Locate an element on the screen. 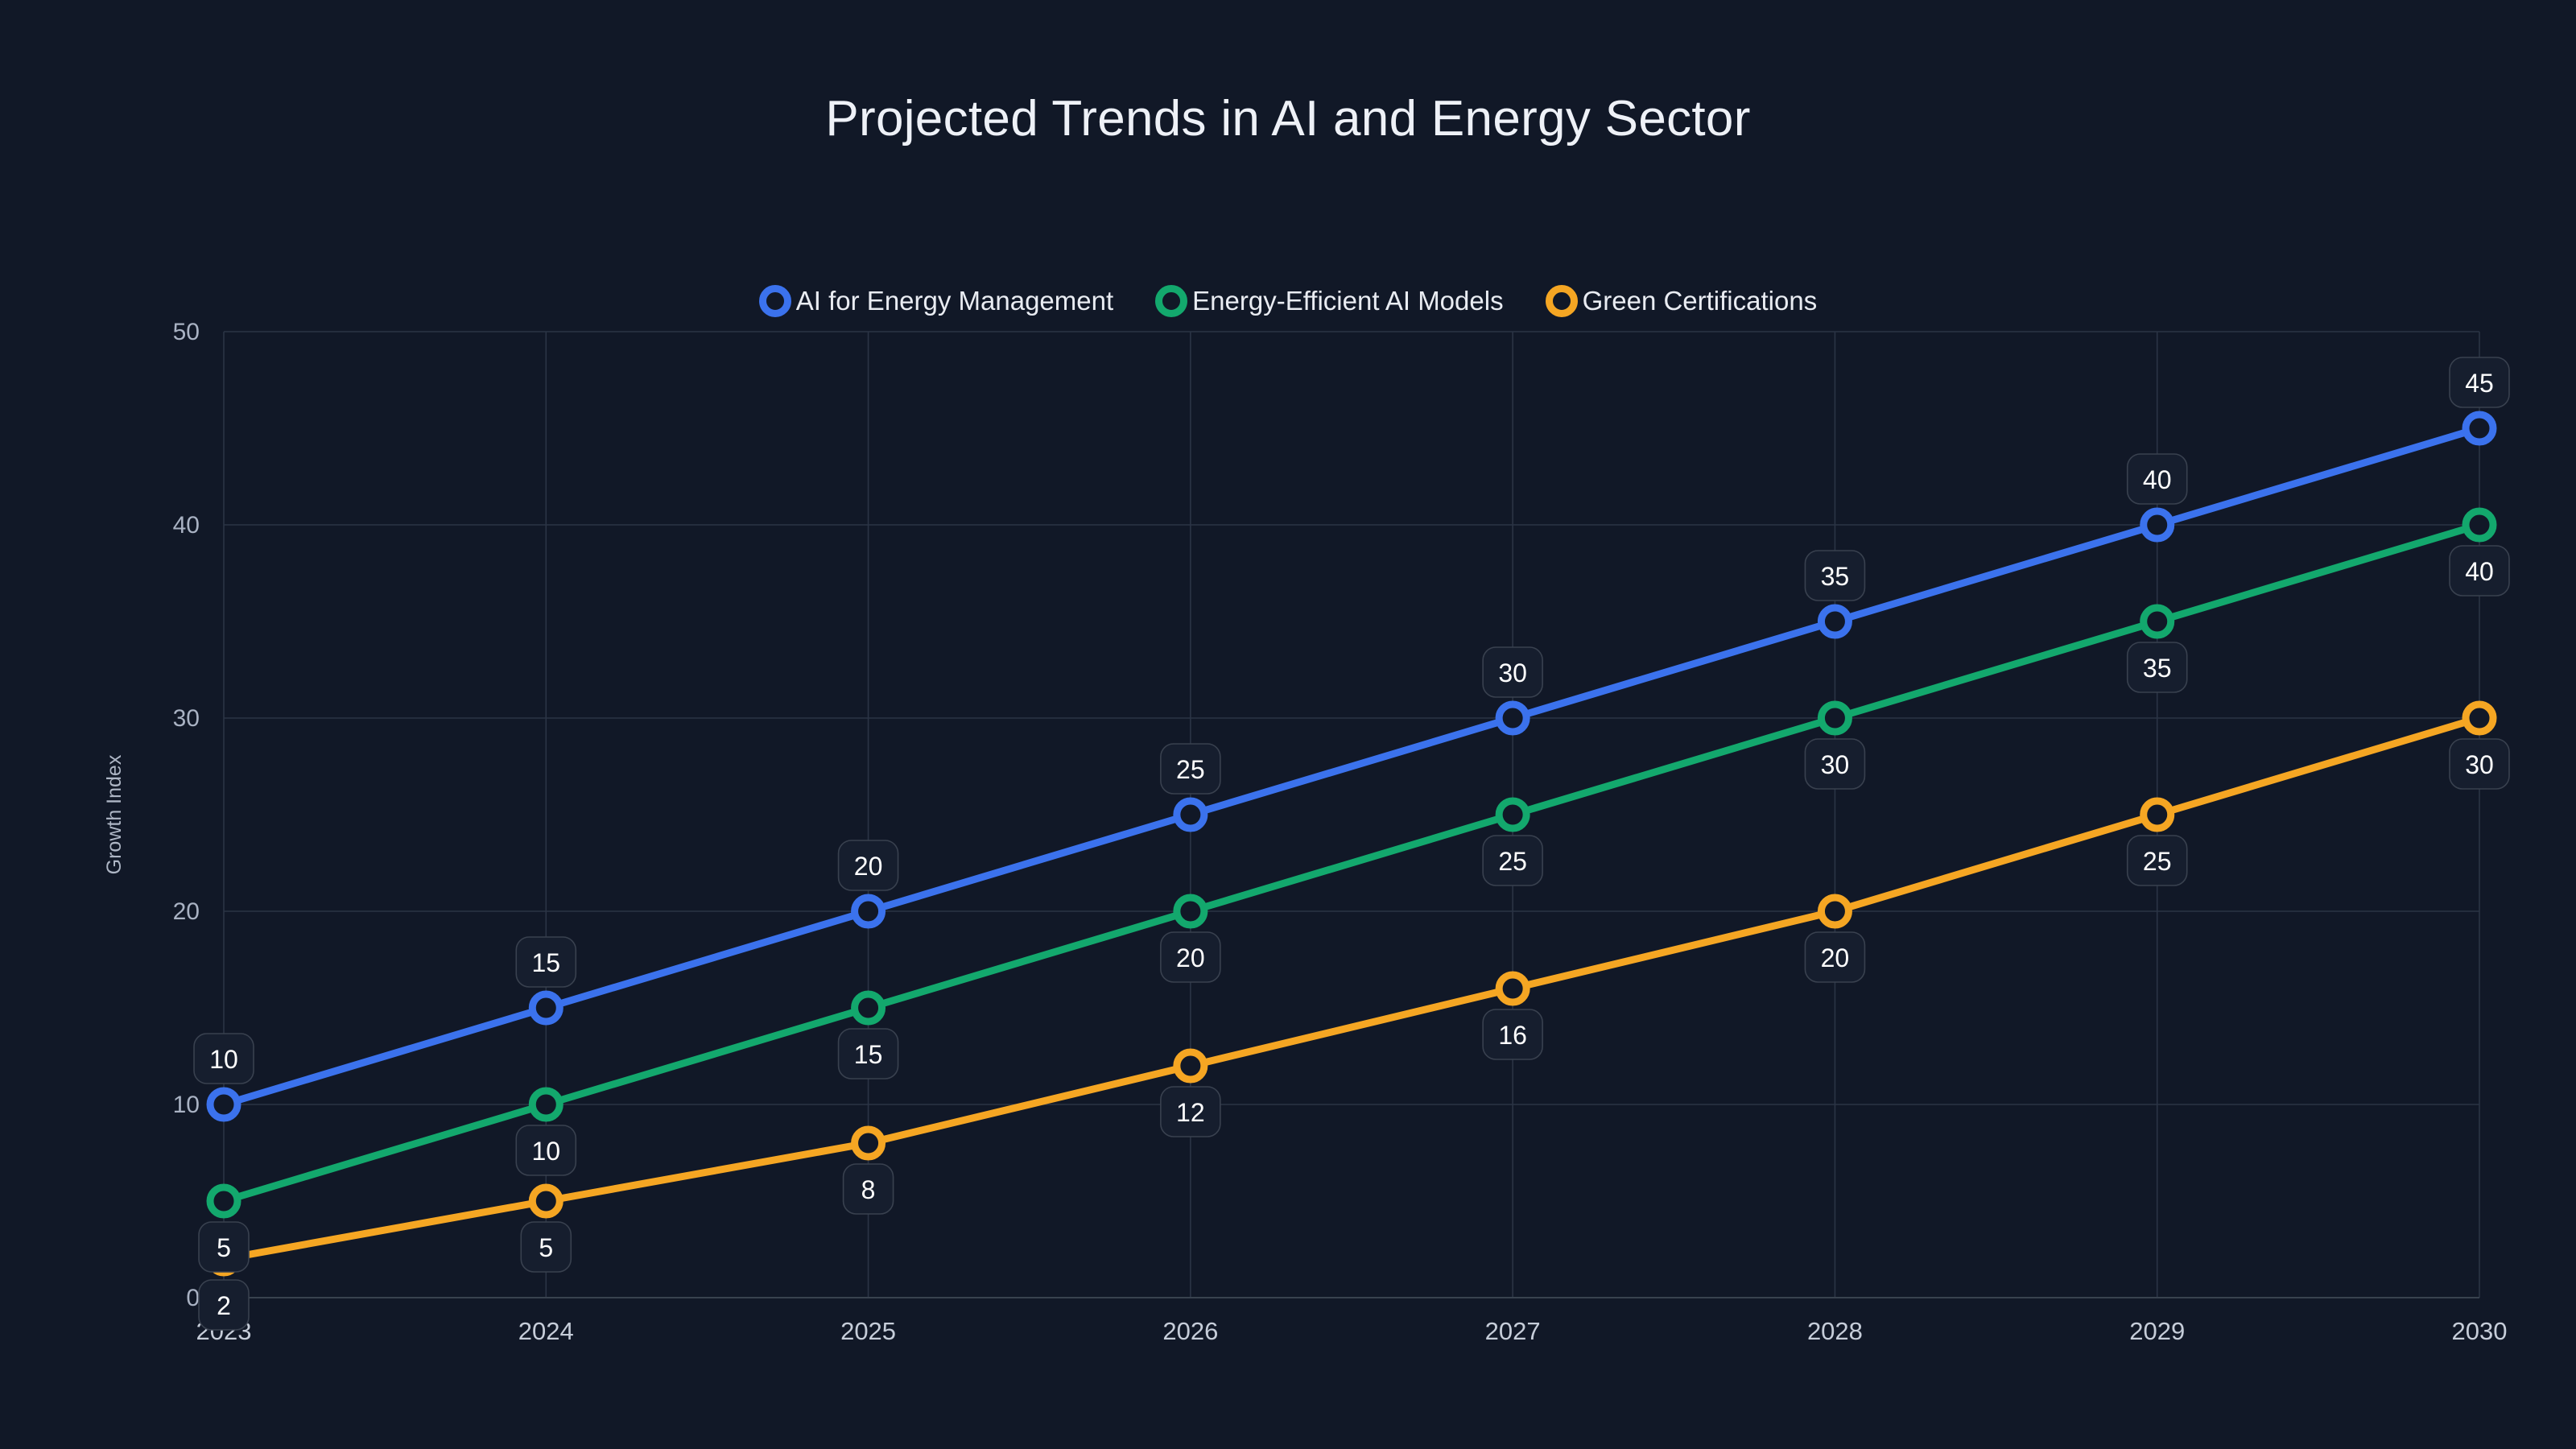  data-label-text: 16 is located at coordinates (1512, 1035).